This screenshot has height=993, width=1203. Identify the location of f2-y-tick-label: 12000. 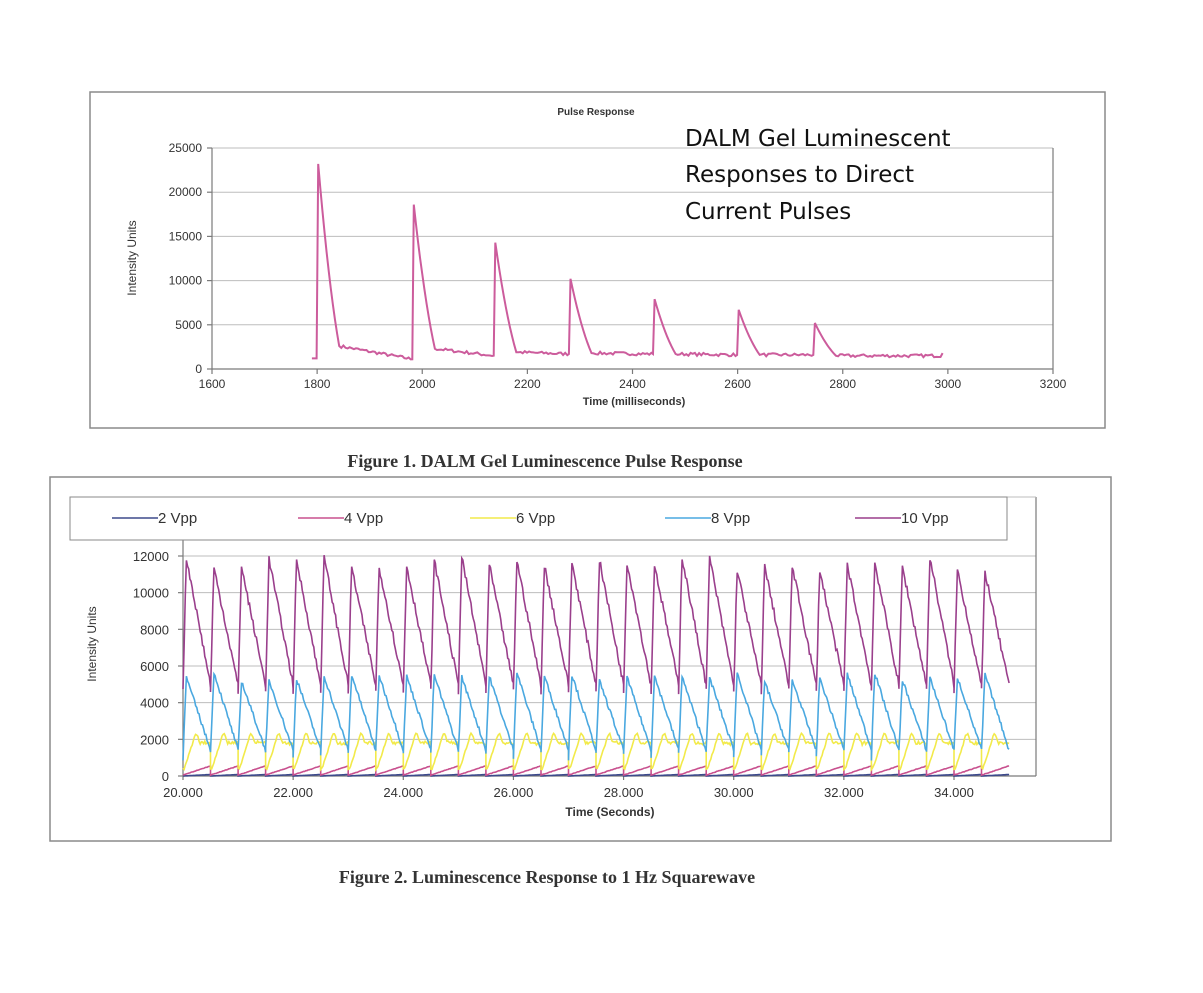
(151, 556).